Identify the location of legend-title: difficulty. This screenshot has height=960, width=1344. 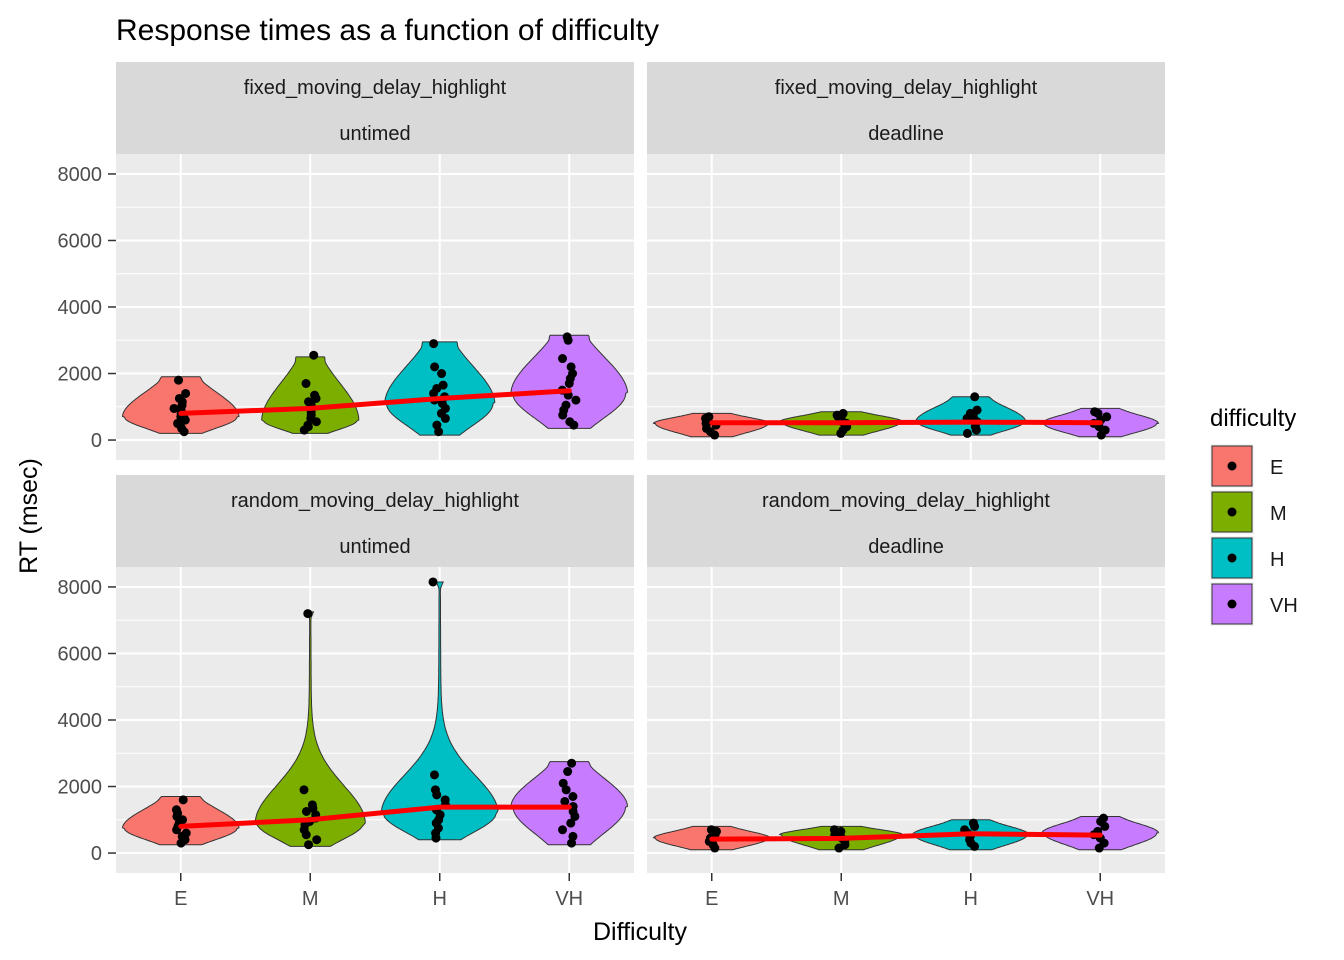
(1253, 418).